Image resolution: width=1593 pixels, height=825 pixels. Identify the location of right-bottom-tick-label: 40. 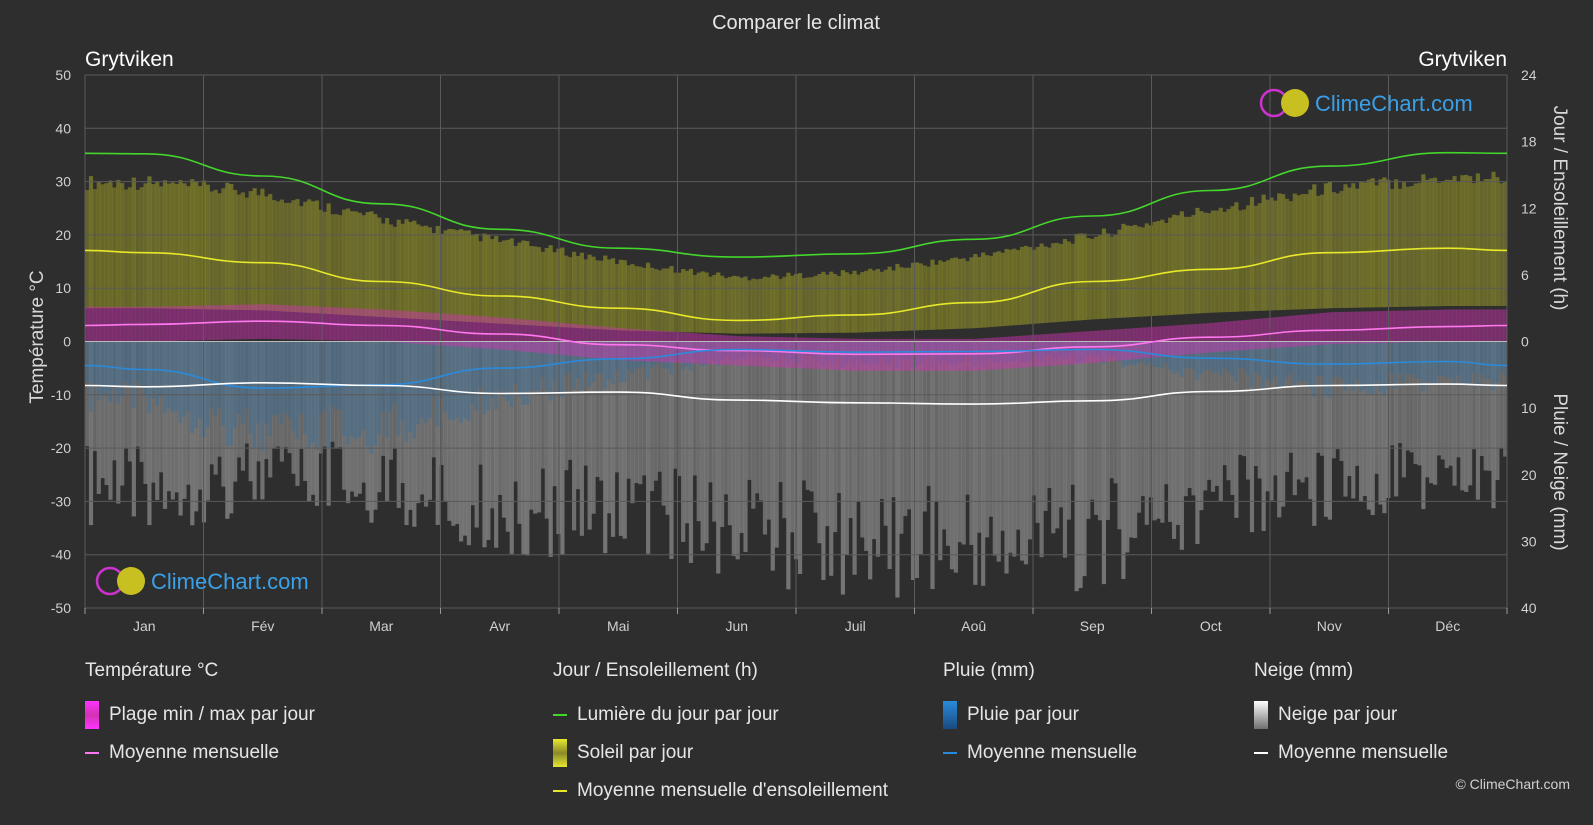
(1529, 608).